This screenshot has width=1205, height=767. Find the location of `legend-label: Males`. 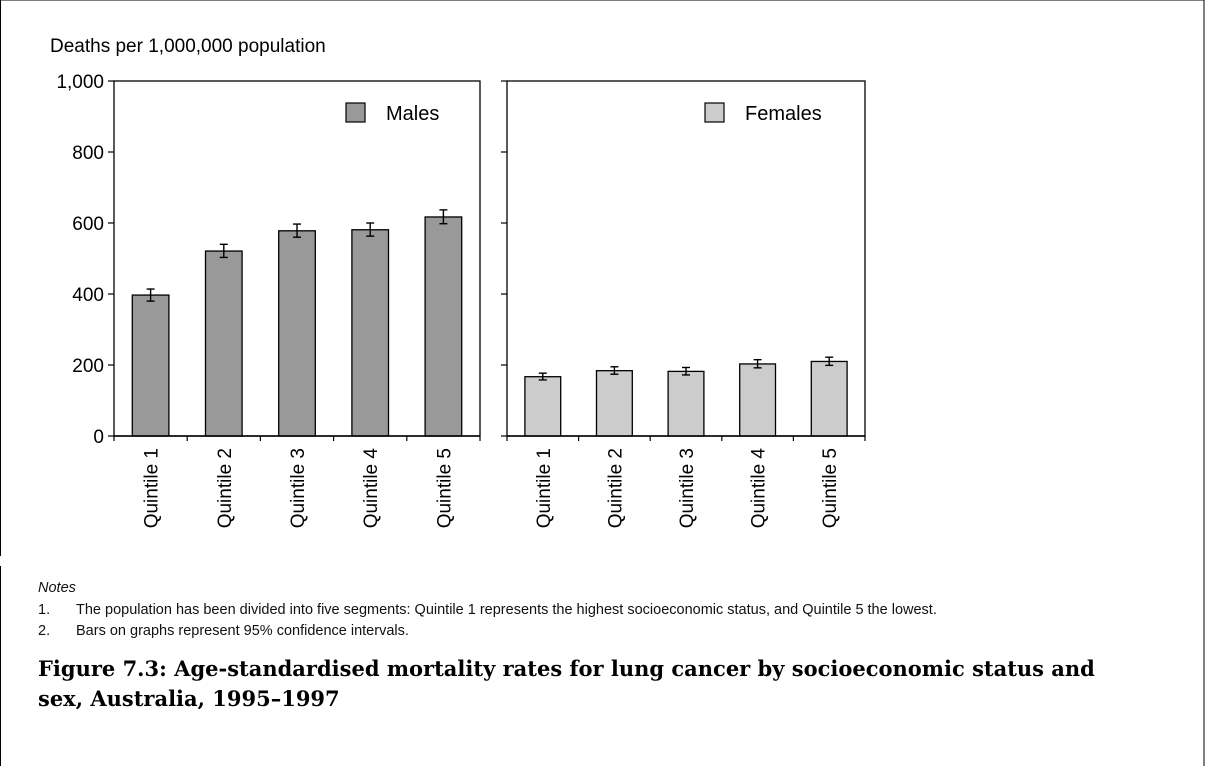

legend-label: Males is located at coordinates (412, 114).